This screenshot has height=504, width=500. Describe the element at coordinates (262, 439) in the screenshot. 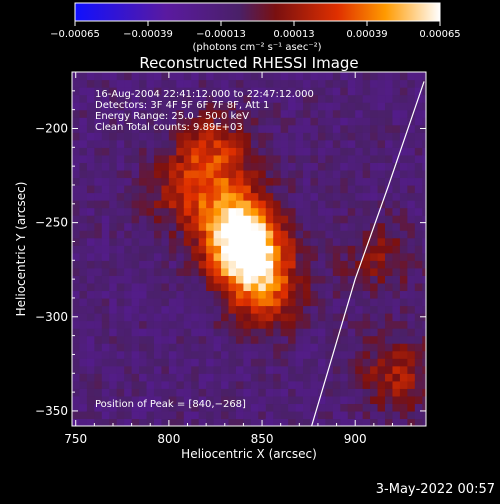

I see `x-tick-label: 850` at that location.